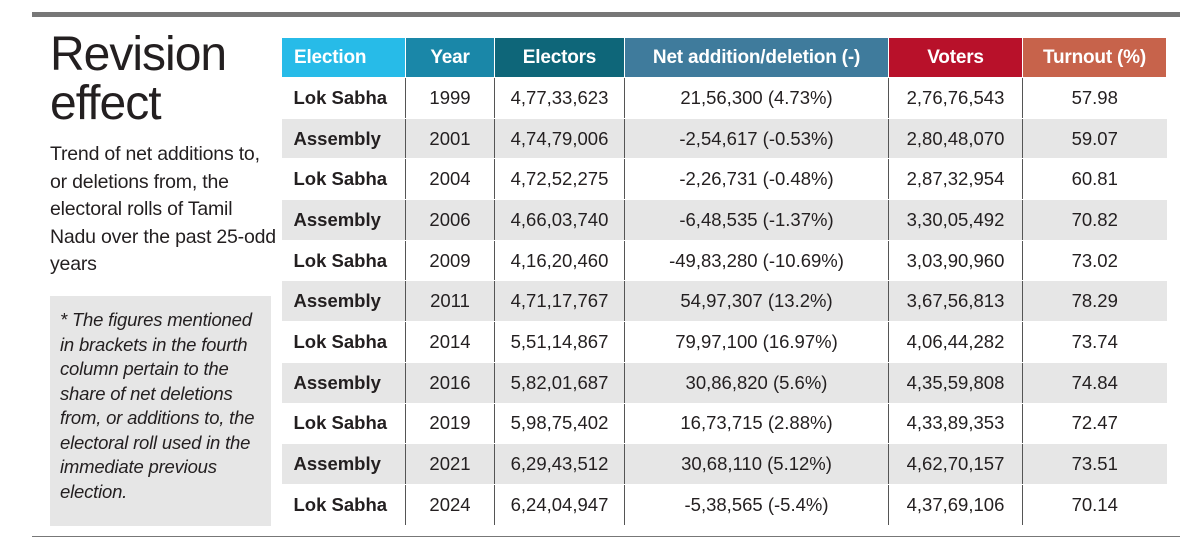 This screenshot has height=542, width=1200. I want to click on cell-voters: 2,76,76,543, so click(955, 98).